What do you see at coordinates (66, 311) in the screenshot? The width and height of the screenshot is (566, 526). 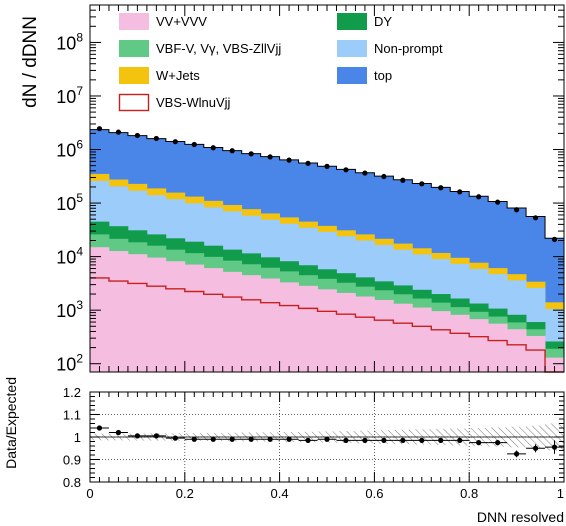 I see `y-tick-base-1: 10` at bounding box center [66, 311].